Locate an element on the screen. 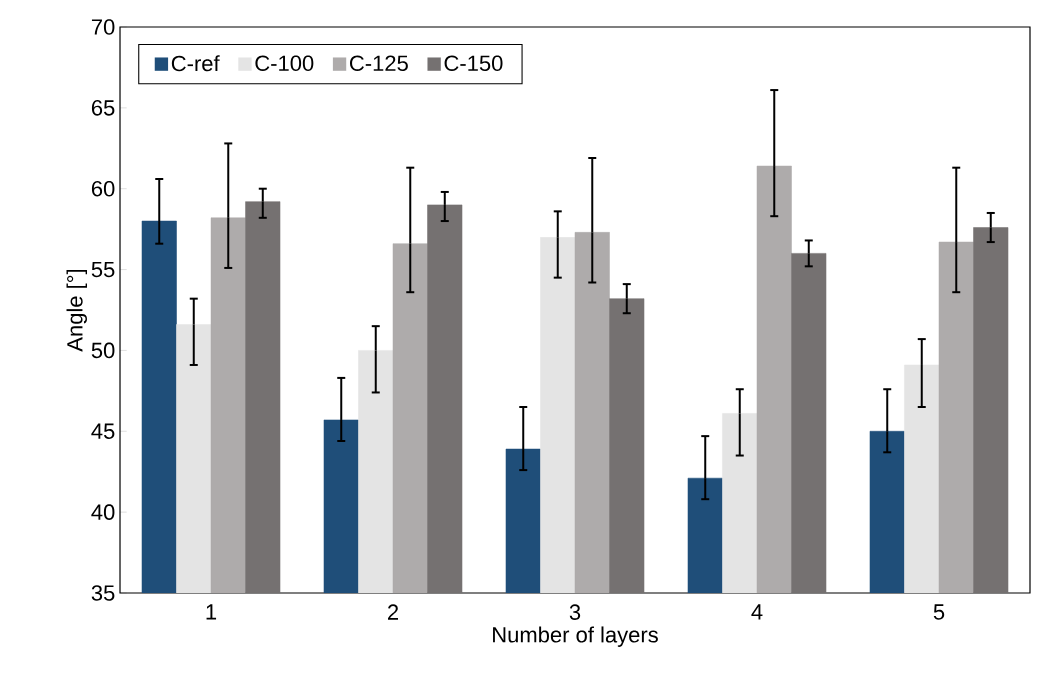  y-tick-label: 70 is located at coordinates (103, 27).